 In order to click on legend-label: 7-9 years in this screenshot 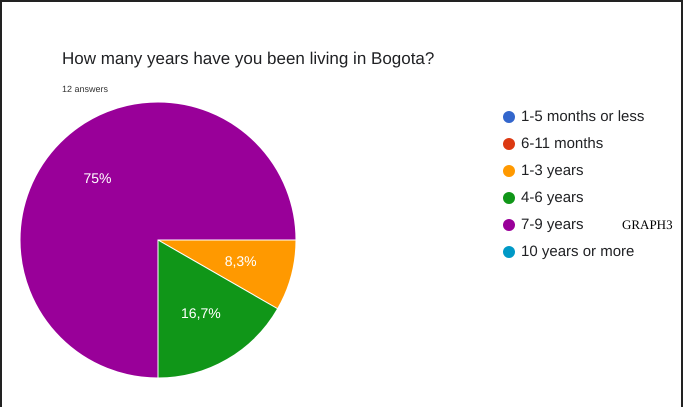, I will do `click(552, 224)`.